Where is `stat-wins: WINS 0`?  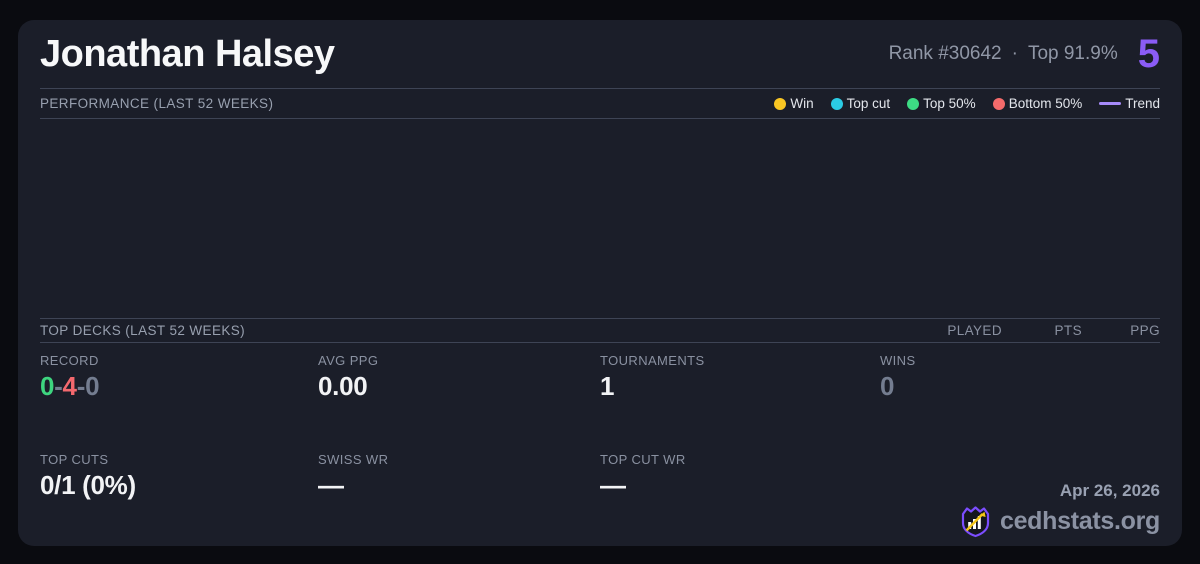 stat-wins: WINS 0 is located at coordinates (1020, 397).